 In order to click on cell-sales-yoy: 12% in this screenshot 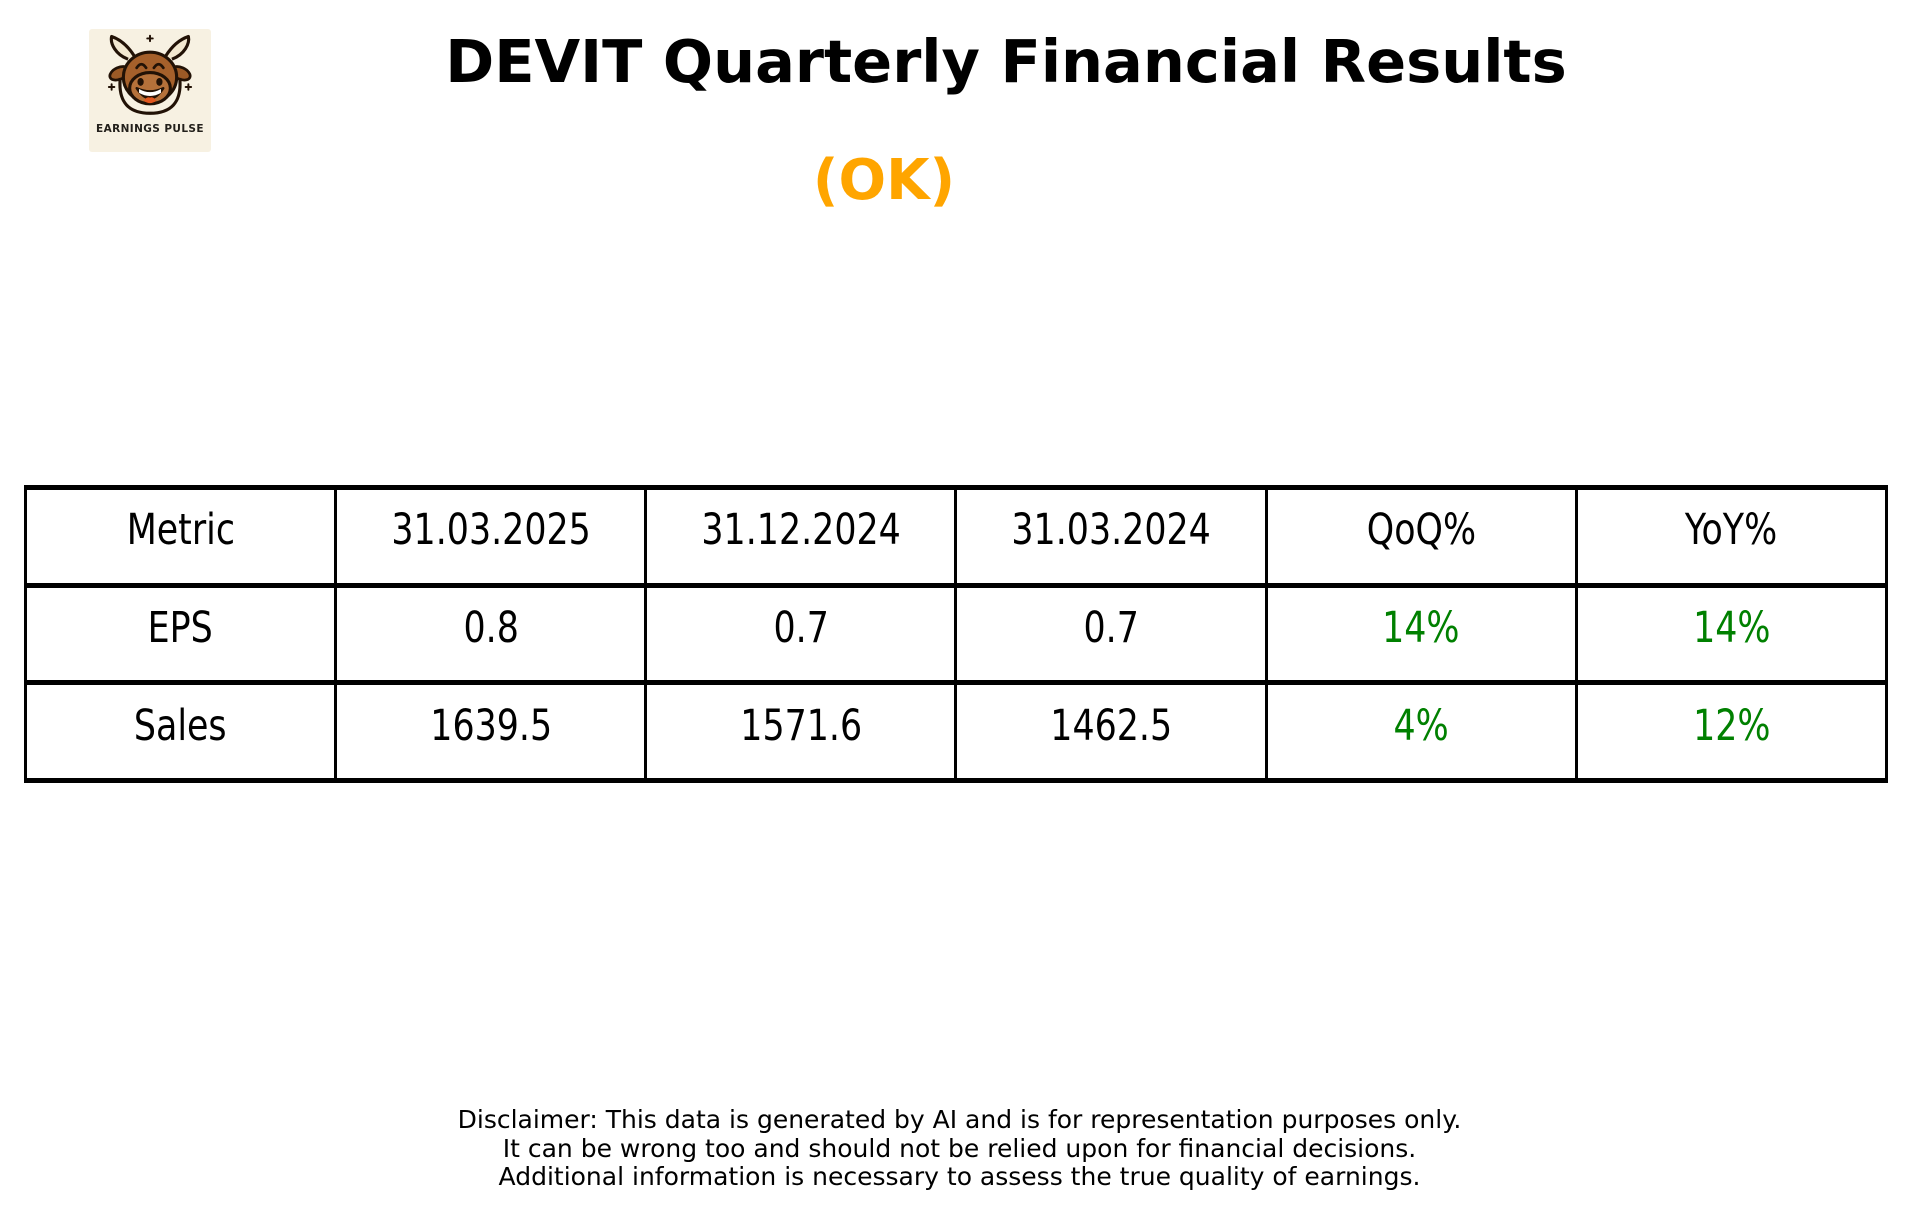, I will do `click(1731, 731)`.